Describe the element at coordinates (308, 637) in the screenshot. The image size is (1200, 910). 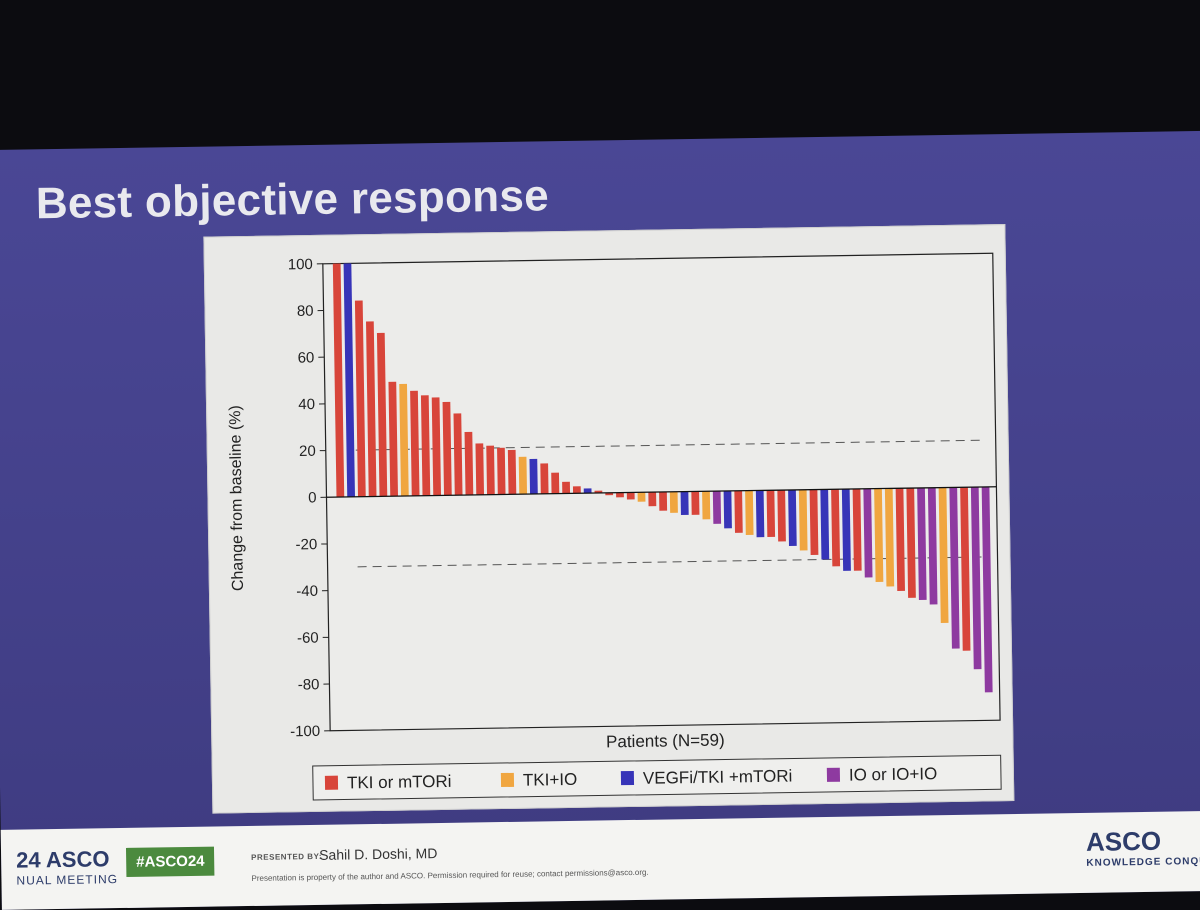
I see `y-tick-label: -60` at that location.